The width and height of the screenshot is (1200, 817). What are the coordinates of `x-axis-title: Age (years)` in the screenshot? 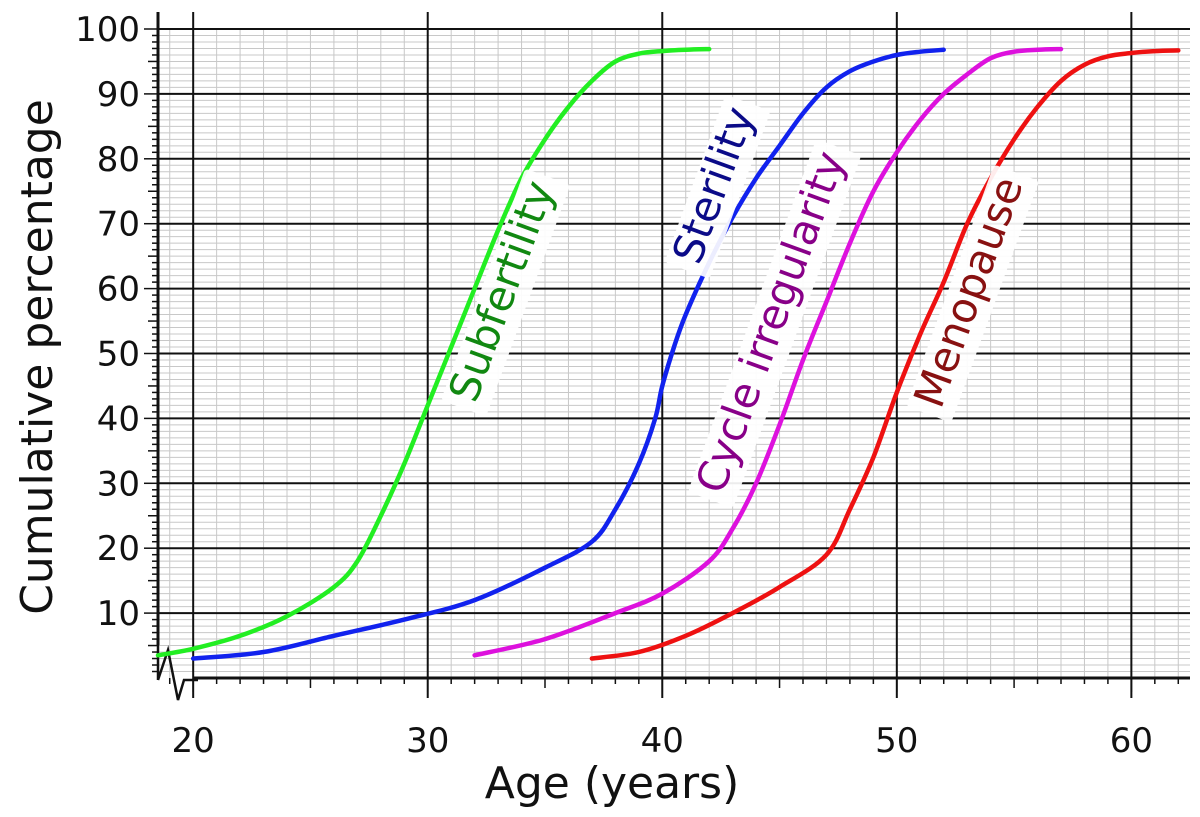 It's located at (612, 783).